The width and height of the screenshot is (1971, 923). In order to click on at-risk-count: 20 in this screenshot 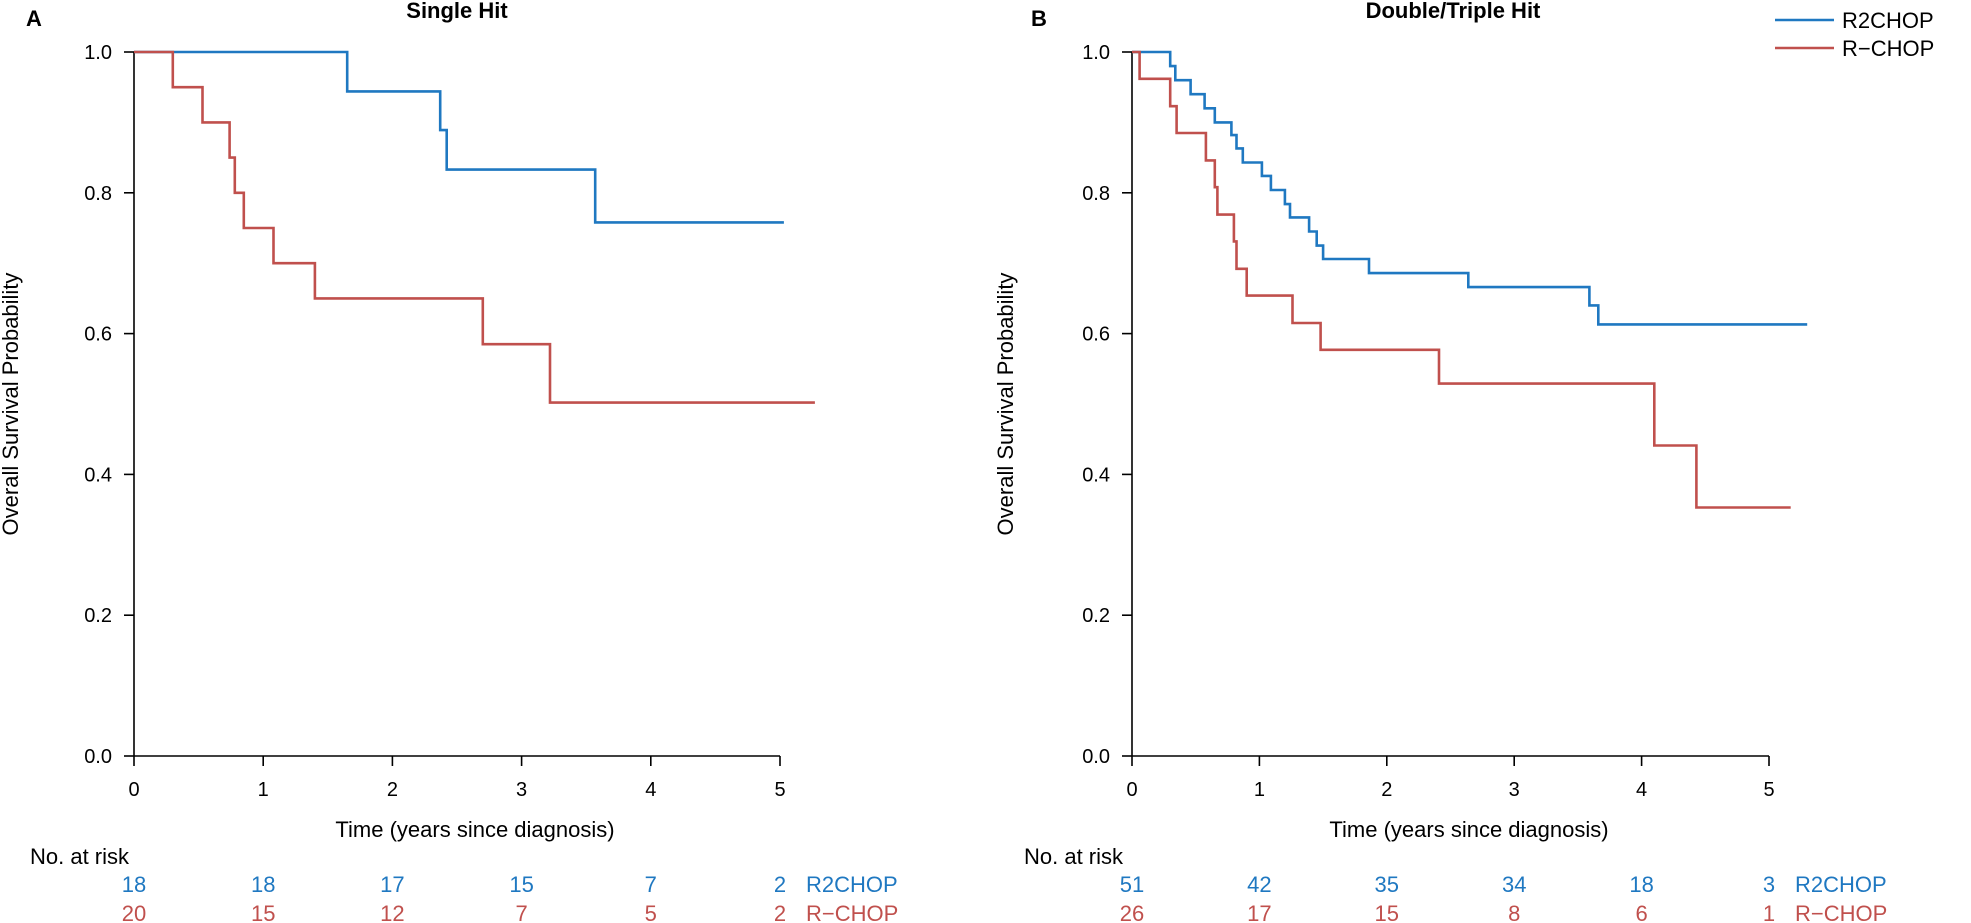, I will do `click(134, 912)`.